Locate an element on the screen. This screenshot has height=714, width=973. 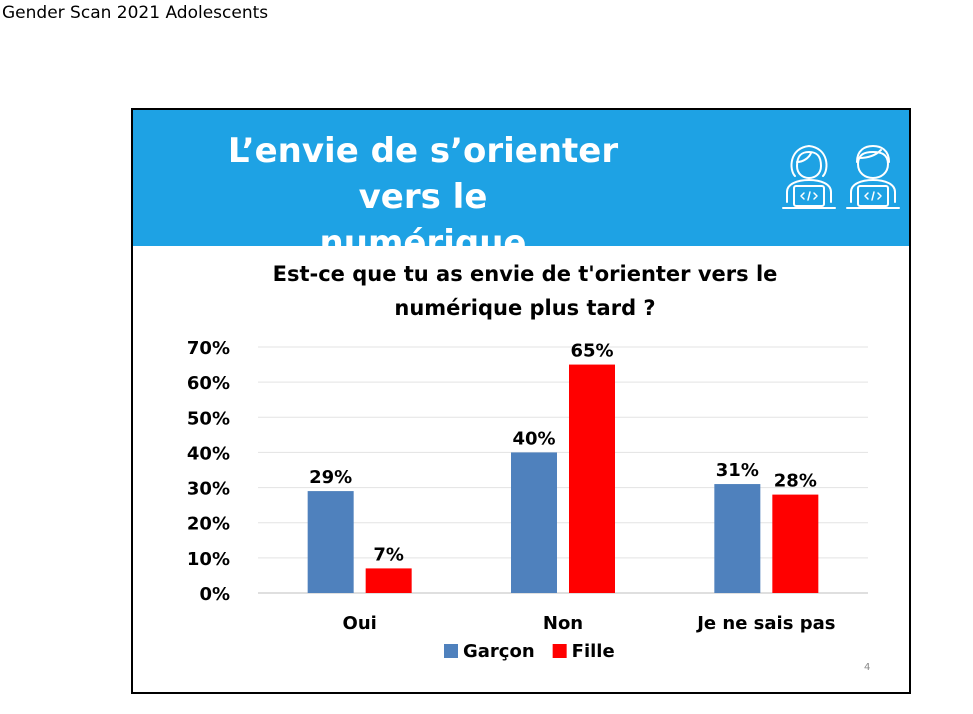
developer-icons is located at coordinates (841, 177).